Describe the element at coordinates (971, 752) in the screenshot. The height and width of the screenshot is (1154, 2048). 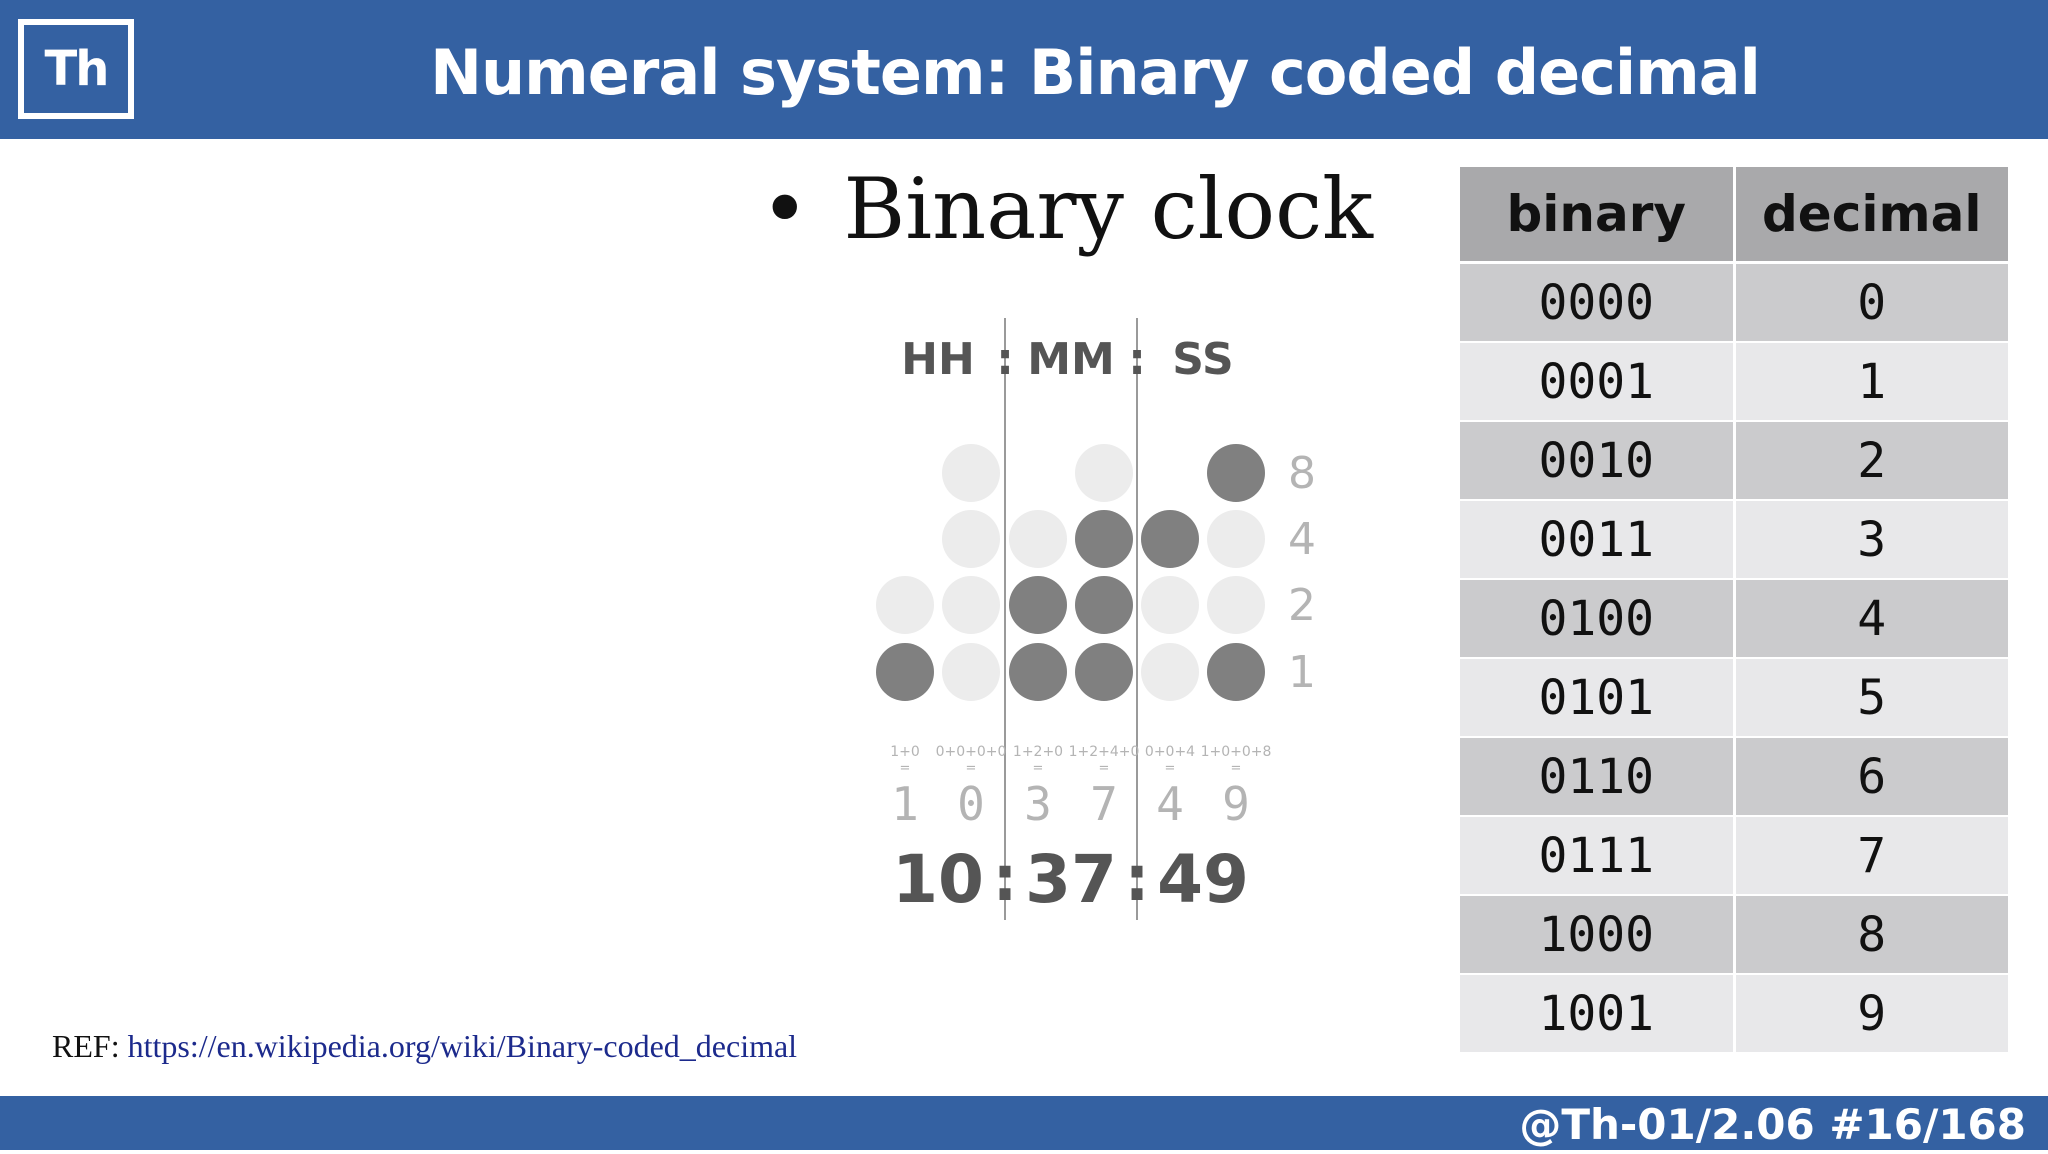
I see `column-sum: 0+0+0+0` at that location.